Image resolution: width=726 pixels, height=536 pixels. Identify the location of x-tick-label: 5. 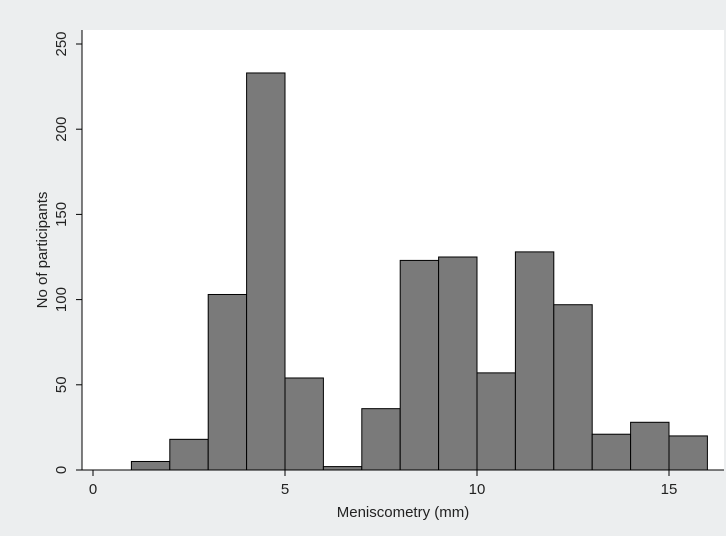
(285, 489).